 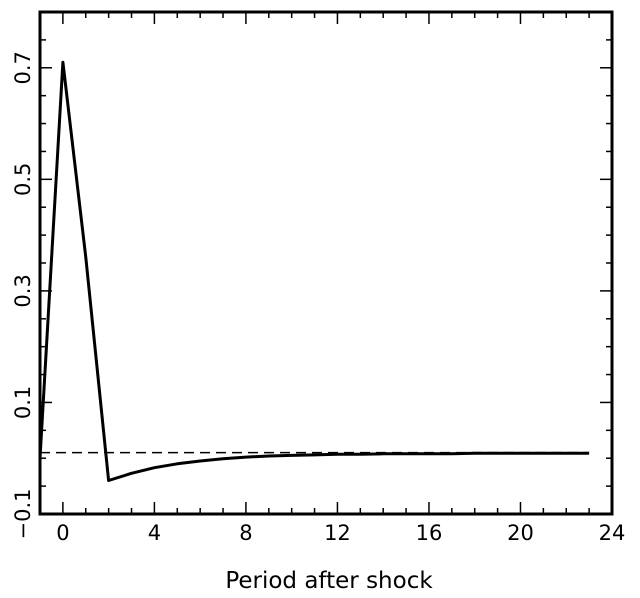 What do you see at coordinates (520, 533) in the screenshot?
I see `x-tick-label: 20` at bounding box center [520, 533].